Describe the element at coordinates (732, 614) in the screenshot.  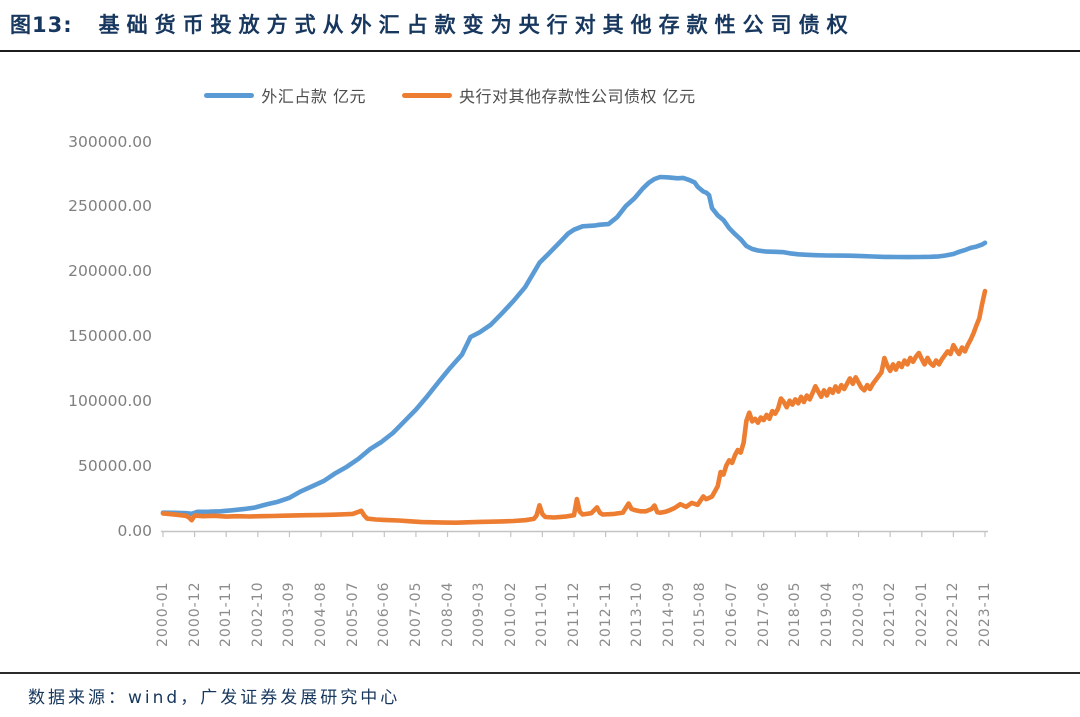
I see `x-axis-label: 2016-07` at that location.